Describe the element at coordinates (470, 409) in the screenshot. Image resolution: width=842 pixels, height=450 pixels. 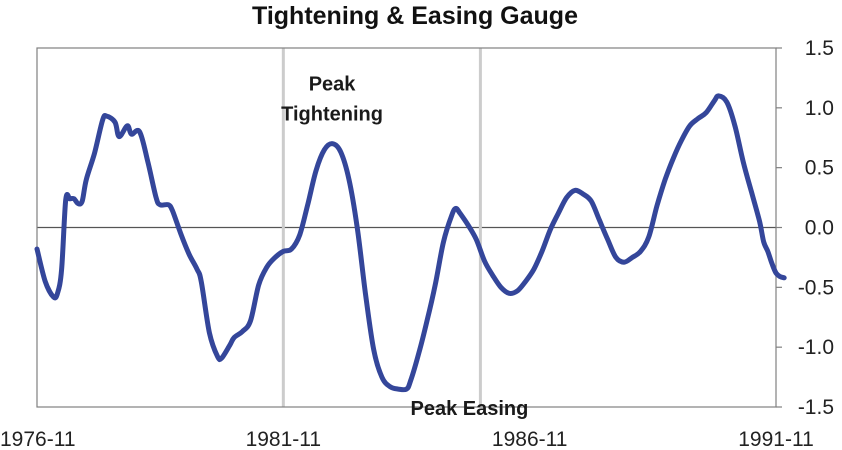
I see `annotation-peak-easing: Peak Easing` at that location.